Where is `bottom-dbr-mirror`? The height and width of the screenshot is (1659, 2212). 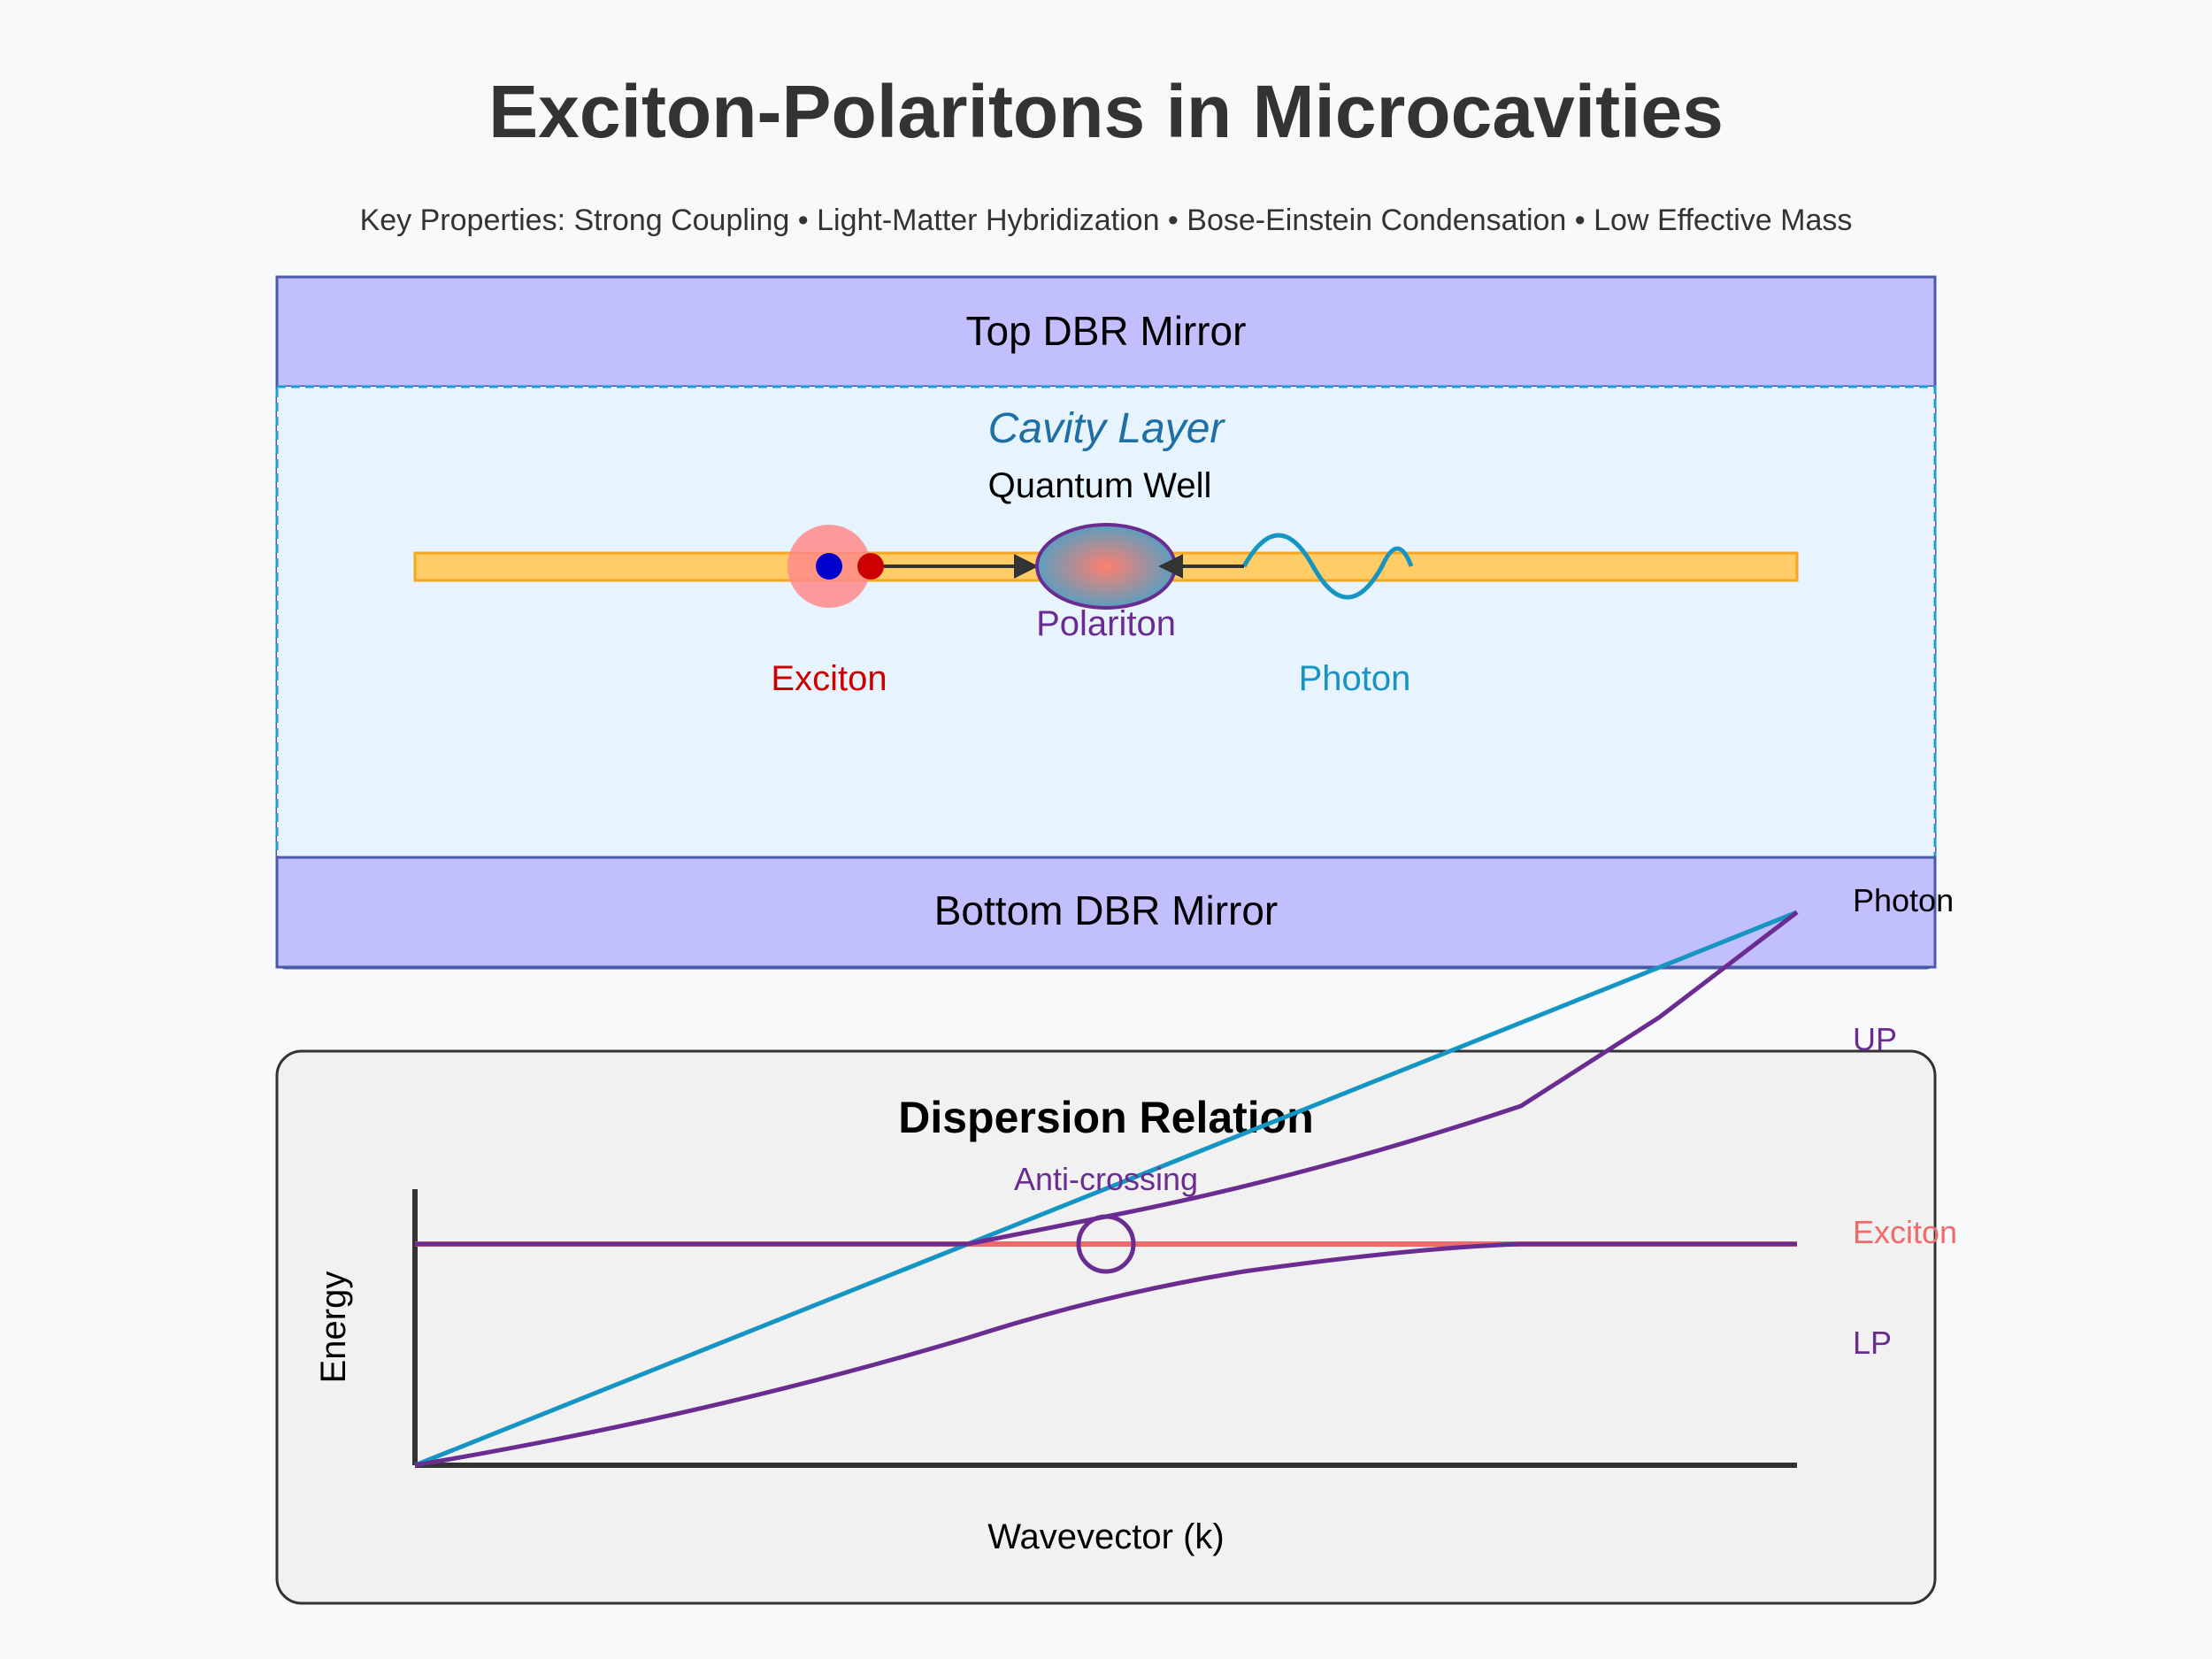 bottom-dbr-mirror is located at coordinates (1106, 913).